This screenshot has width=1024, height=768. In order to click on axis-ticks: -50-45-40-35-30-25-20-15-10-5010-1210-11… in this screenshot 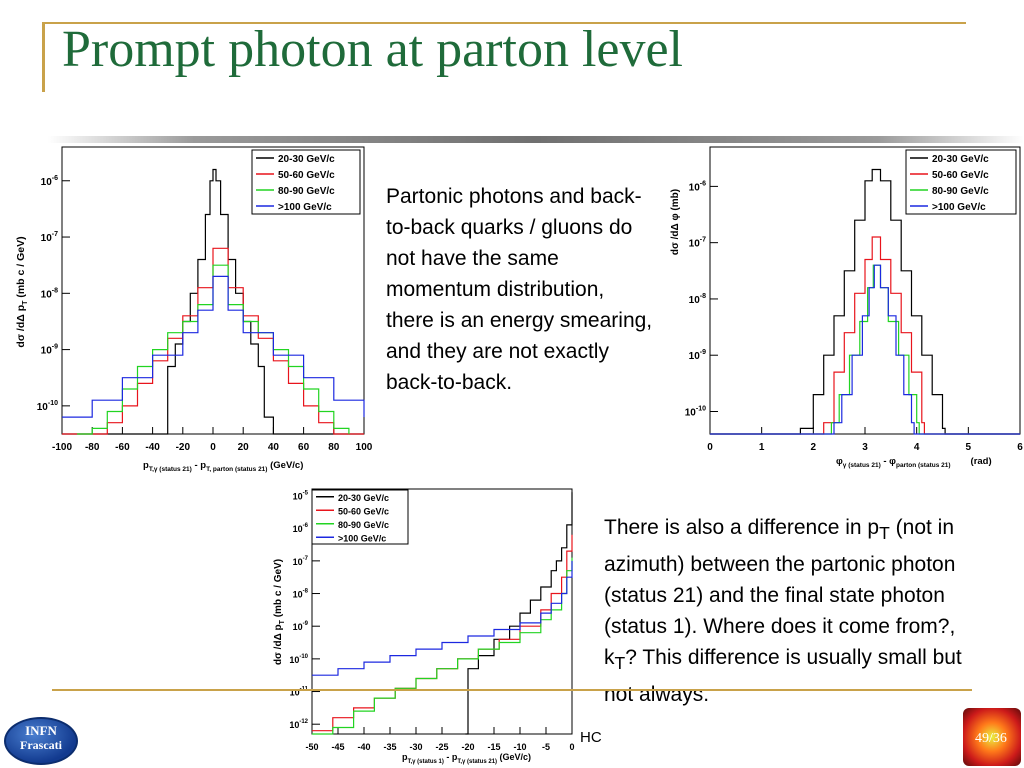, I will do `click(431, 621)`.